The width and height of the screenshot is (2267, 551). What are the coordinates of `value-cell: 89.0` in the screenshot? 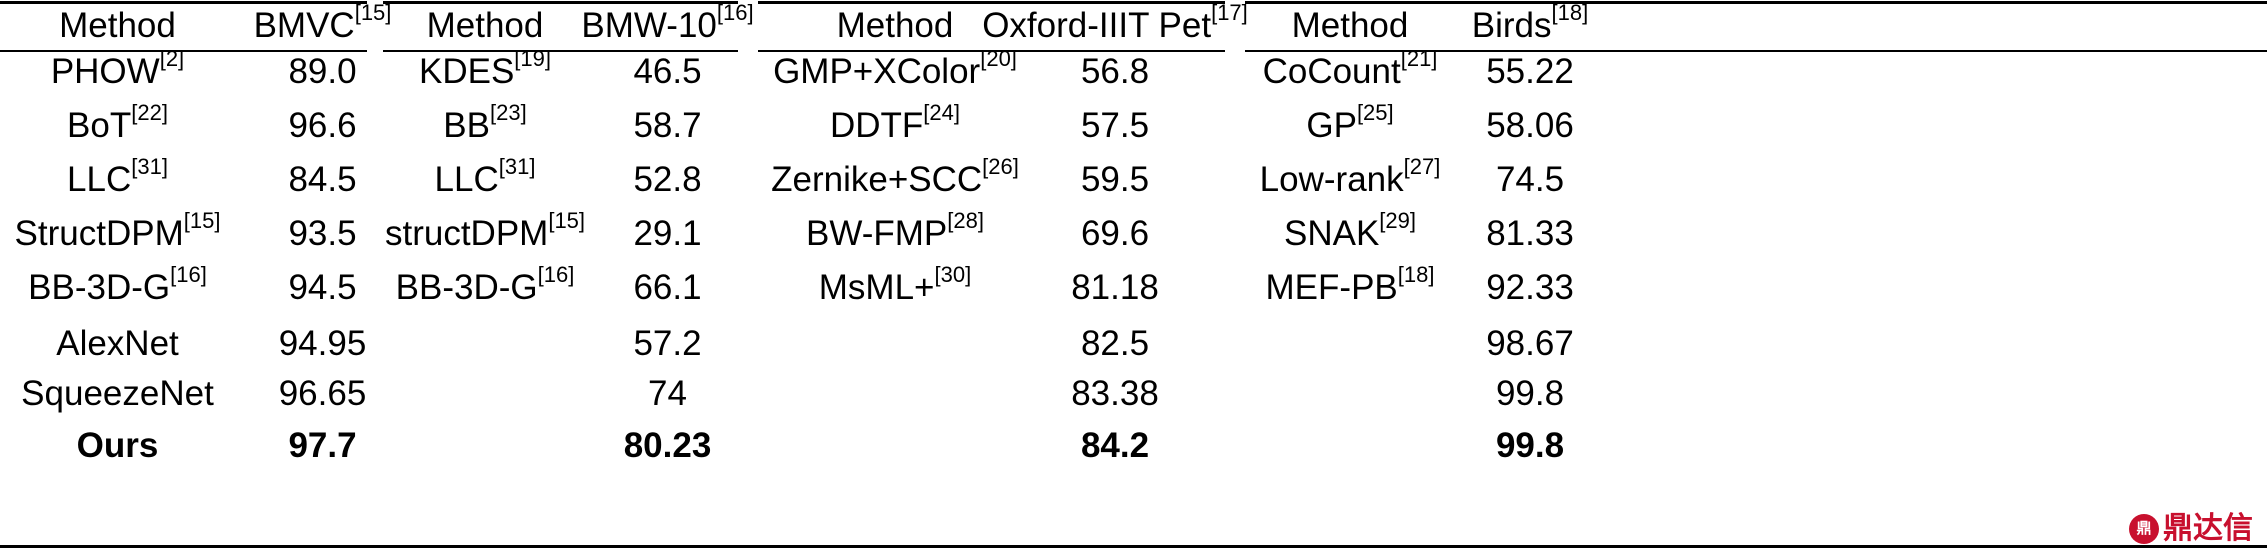 It's located at (322, 72).